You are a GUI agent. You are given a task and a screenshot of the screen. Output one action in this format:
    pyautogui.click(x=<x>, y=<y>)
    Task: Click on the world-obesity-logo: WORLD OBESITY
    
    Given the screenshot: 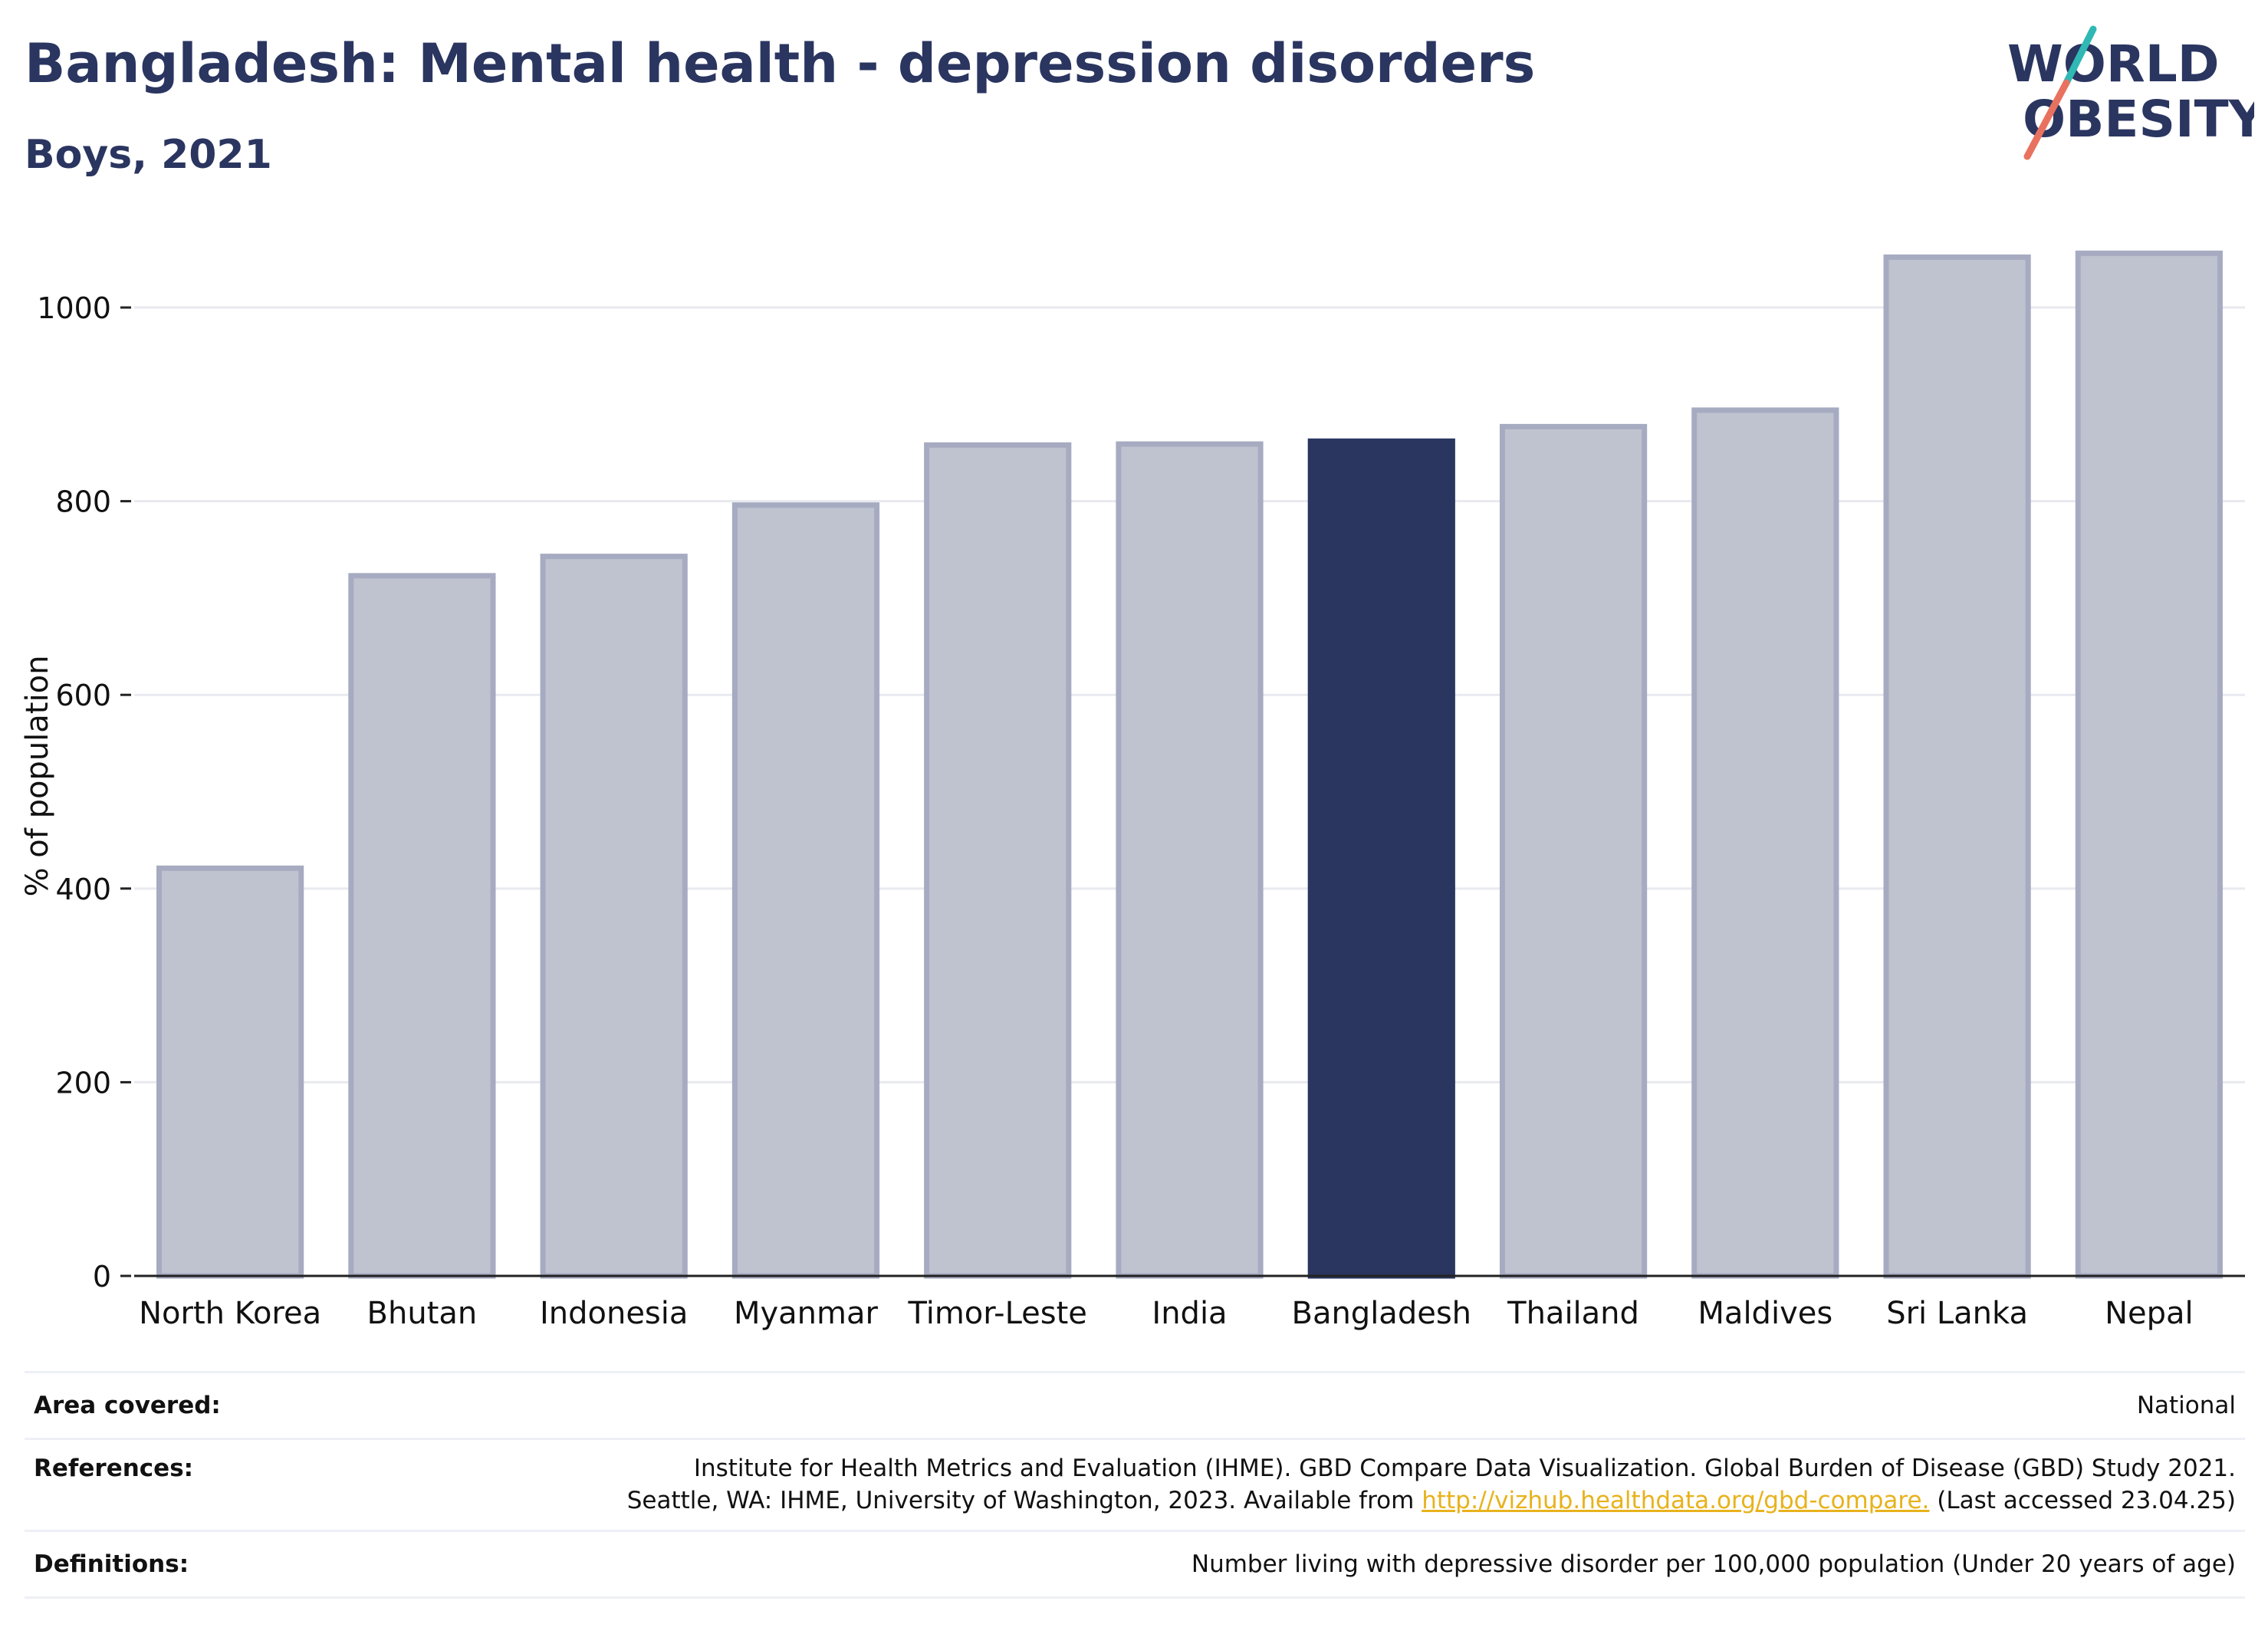 What is the action you would take?
    pyautogui.click(x=2130, y=93)
    